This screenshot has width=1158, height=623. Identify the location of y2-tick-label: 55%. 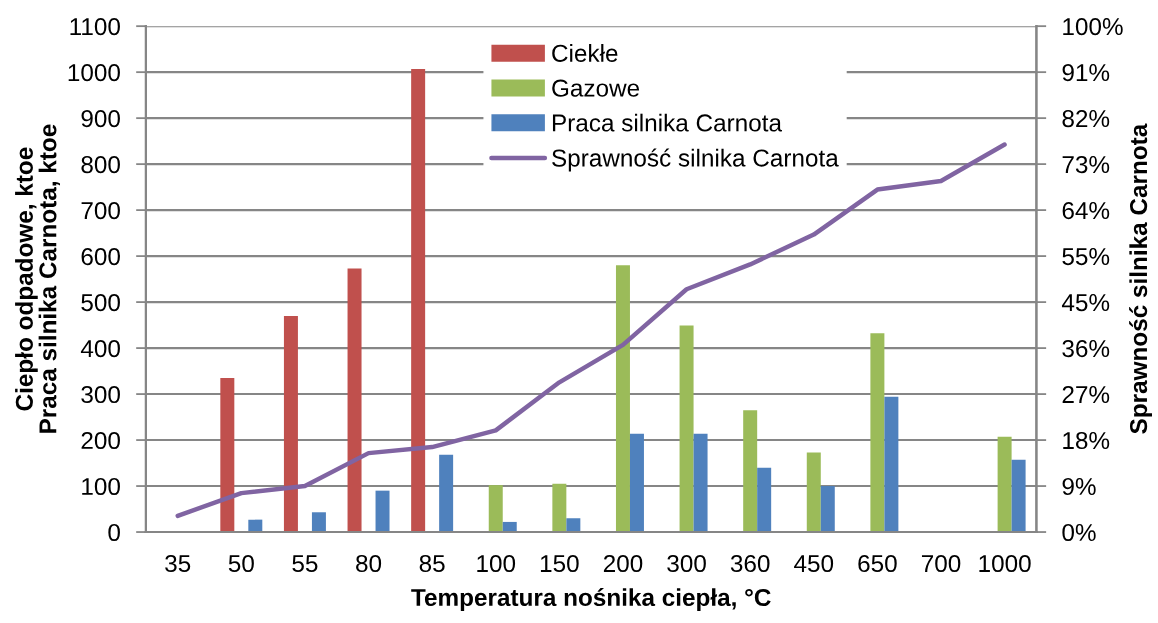
(1086, 257).